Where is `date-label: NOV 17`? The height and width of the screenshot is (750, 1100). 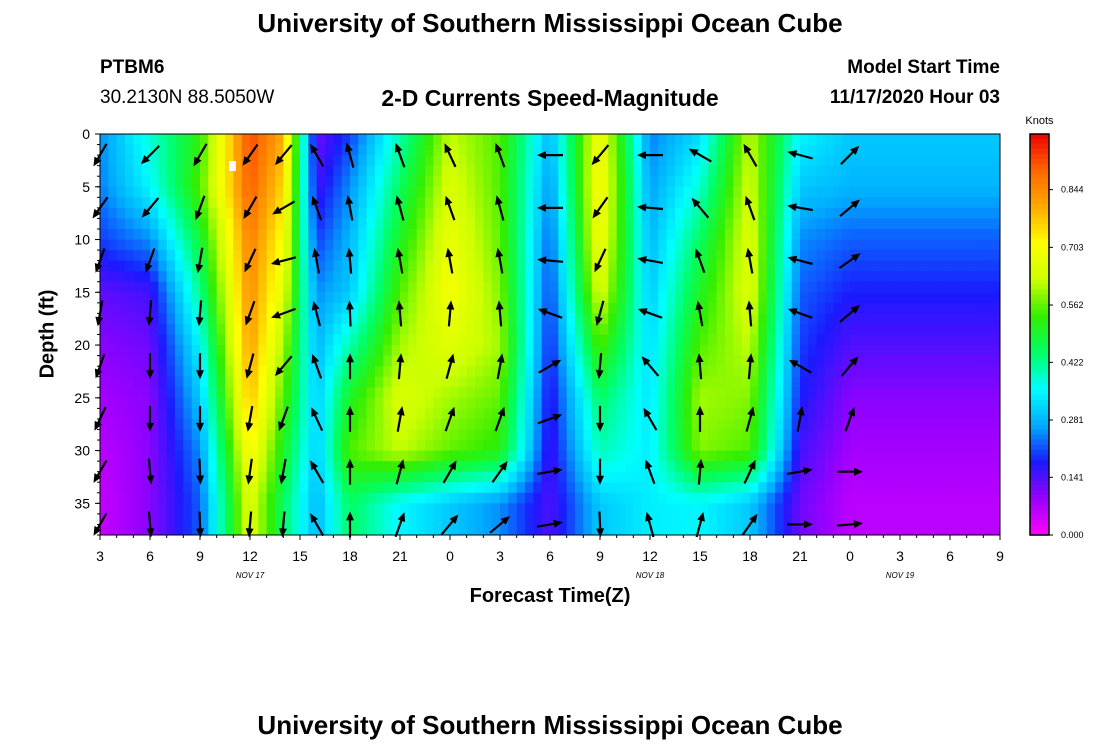 date-label: NOV 17 is located at coordinates (250, 575).